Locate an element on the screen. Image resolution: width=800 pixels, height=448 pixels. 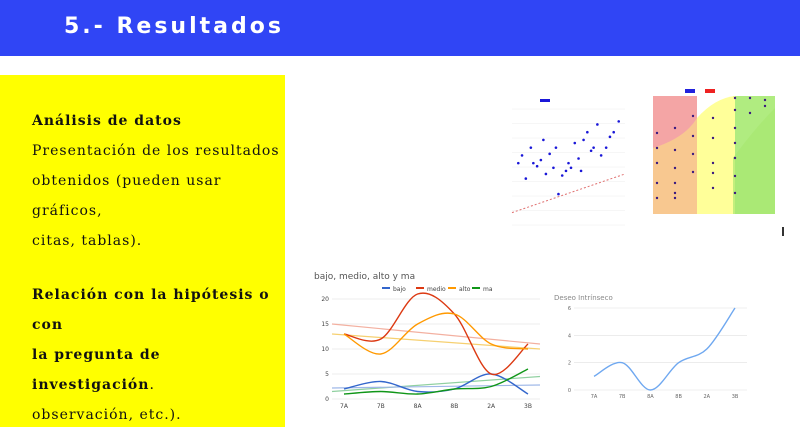
legend-label: bajo is located at coordinates (399, 289).